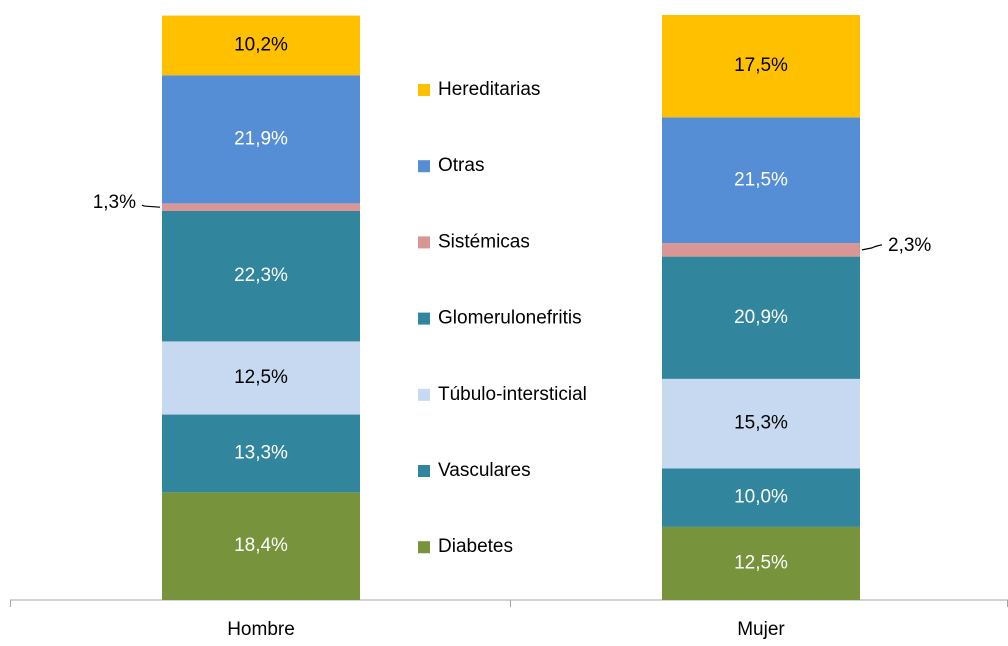 The width and height of the screenshot is (1008, 646). I want to click on data-label: 10,2%, so click(261, 44).